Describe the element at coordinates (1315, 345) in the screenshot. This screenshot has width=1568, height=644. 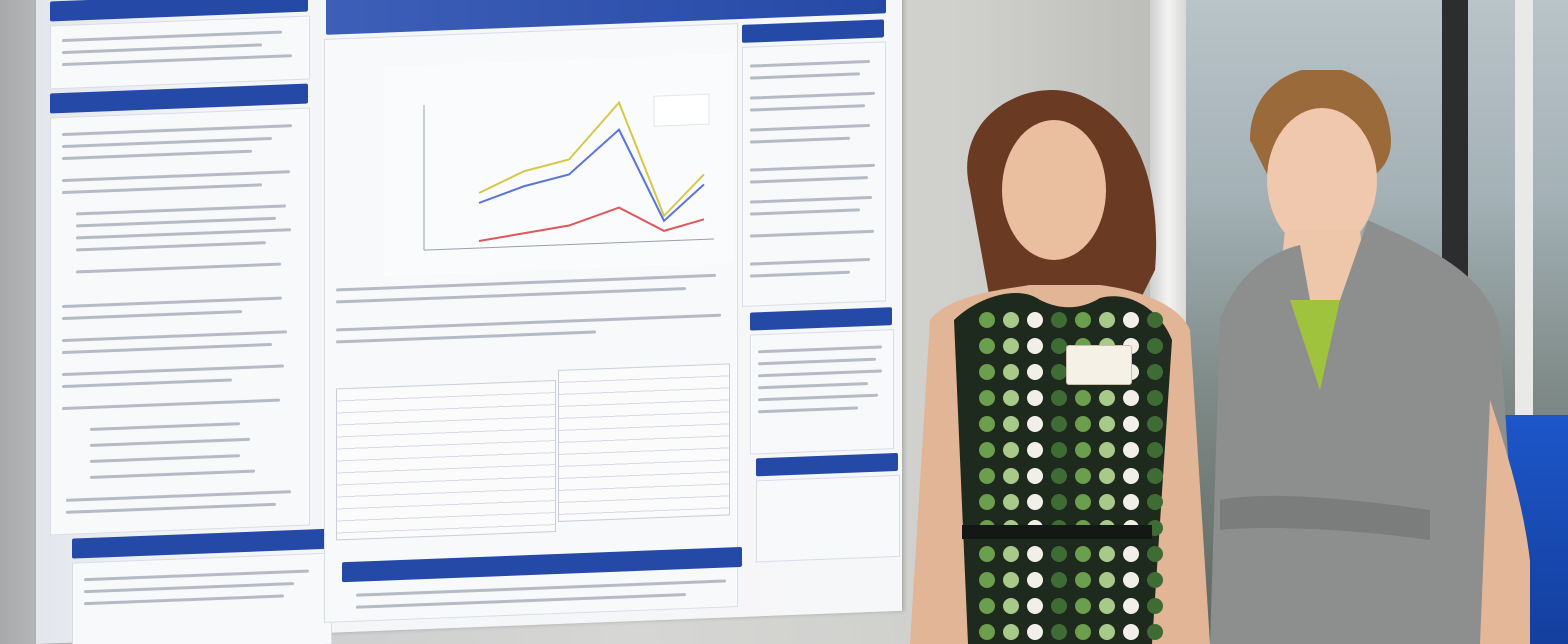
I see `green-top` at that location.